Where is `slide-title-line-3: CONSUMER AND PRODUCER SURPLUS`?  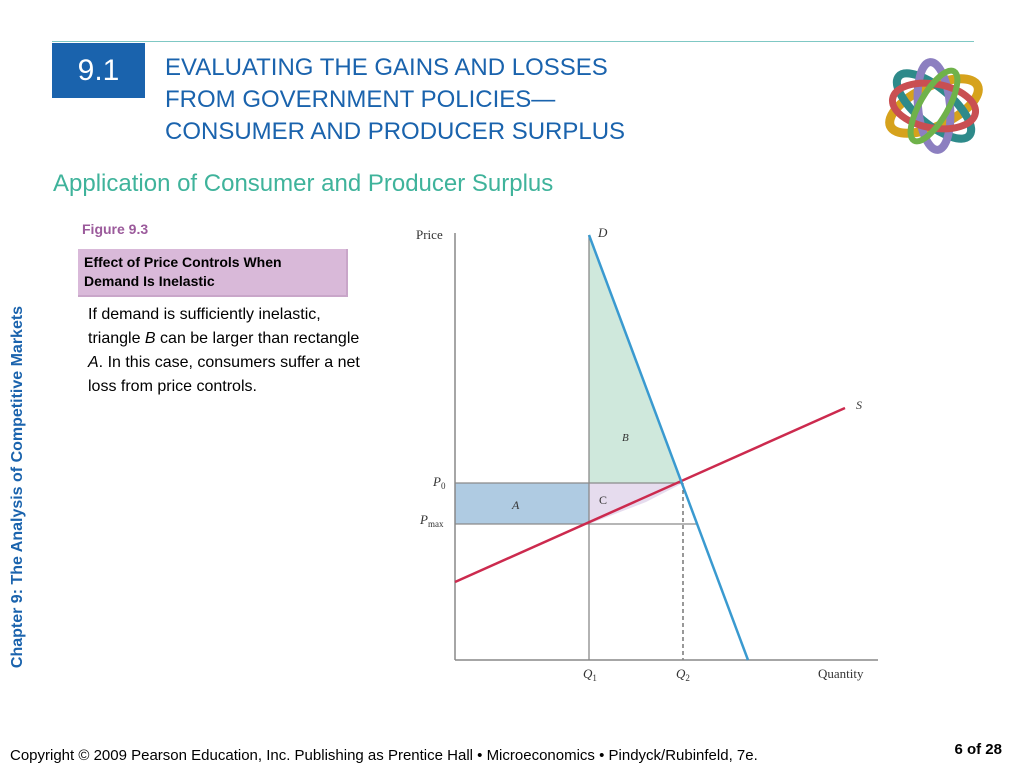
slide-title-line-3: CONSUMER AND PRODUCER SURPLUS is located at coordinates (395, 131).